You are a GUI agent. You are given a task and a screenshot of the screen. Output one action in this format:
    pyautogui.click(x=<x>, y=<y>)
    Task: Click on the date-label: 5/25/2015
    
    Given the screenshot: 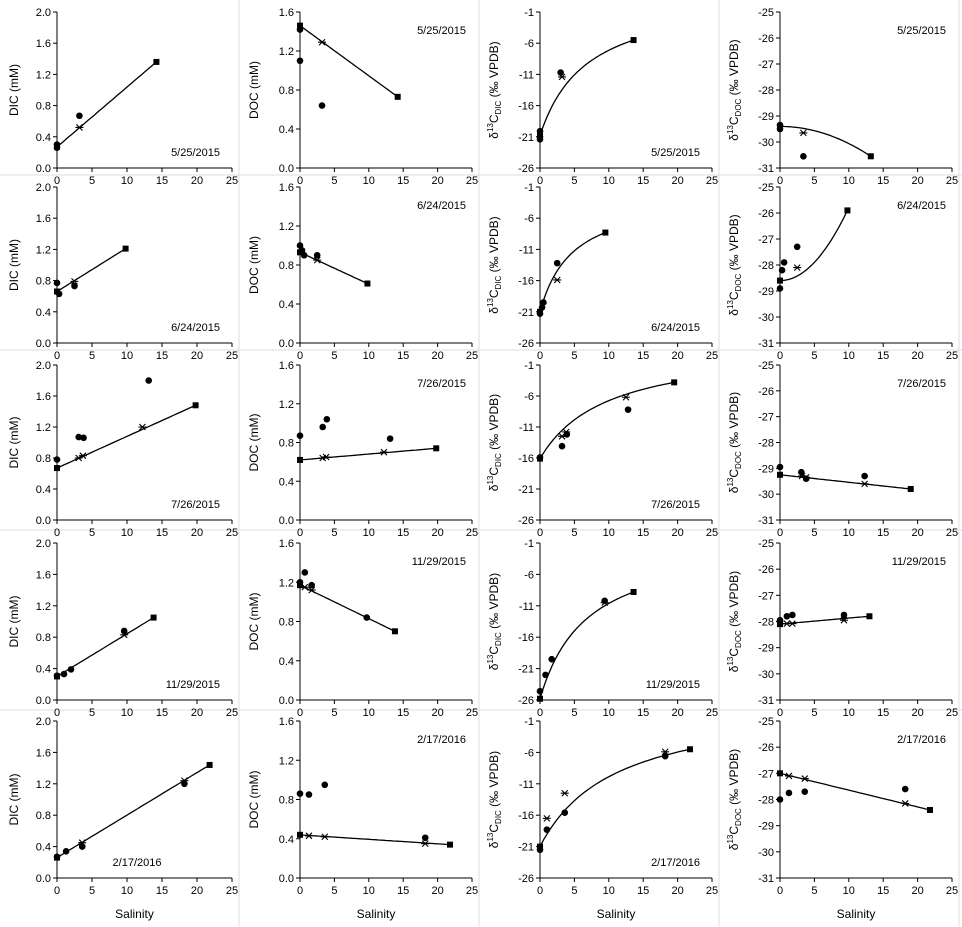 What is the action you would take?
    pyautogui.click(x=195, y=153)
    